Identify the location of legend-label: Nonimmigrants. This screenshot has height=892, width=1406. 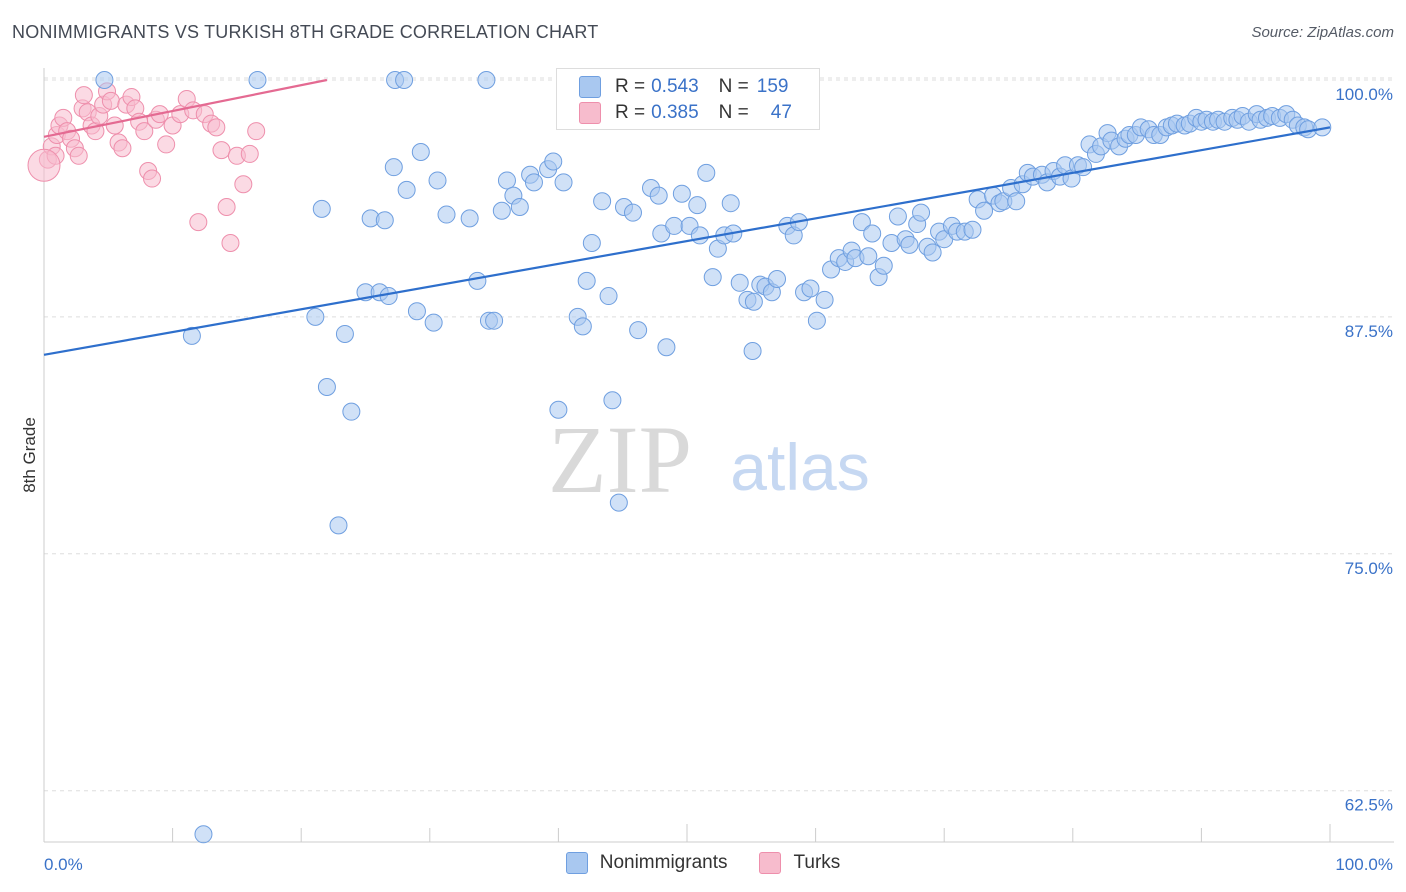
(663, 862).